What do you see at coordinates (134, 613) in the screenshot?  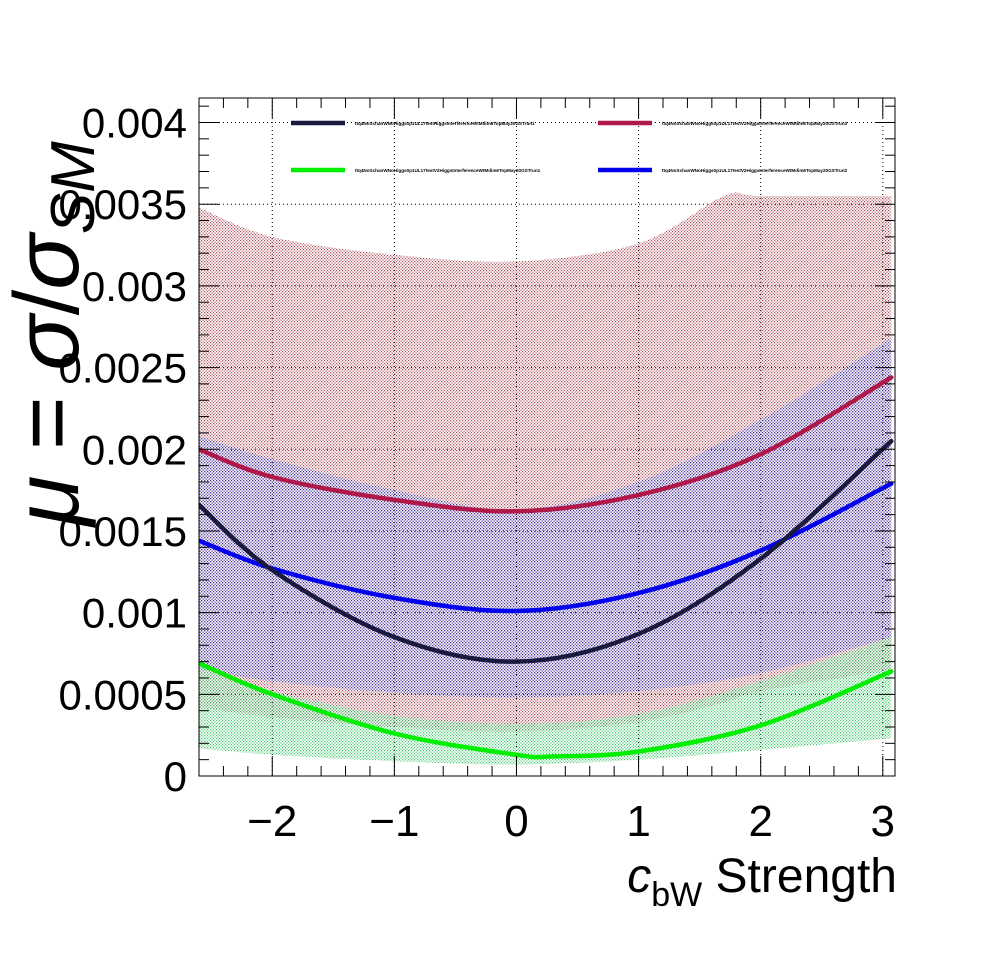 I see `y-tick-label: 0.001` at bounding box center [134, 613].